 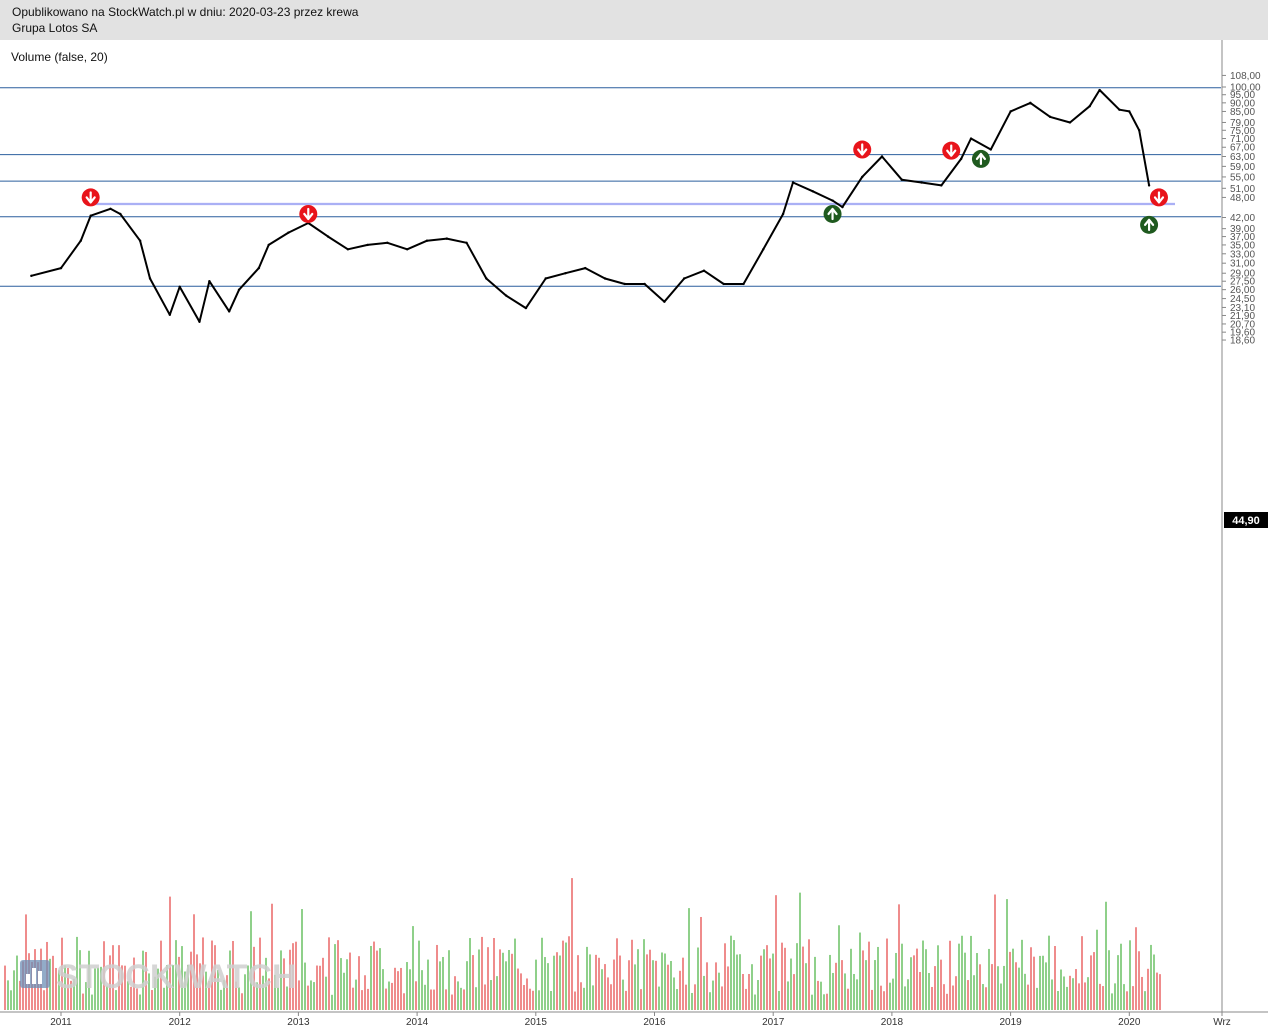 I want to click on y-tick-label: 27,50, so click(x=1242, y=282).